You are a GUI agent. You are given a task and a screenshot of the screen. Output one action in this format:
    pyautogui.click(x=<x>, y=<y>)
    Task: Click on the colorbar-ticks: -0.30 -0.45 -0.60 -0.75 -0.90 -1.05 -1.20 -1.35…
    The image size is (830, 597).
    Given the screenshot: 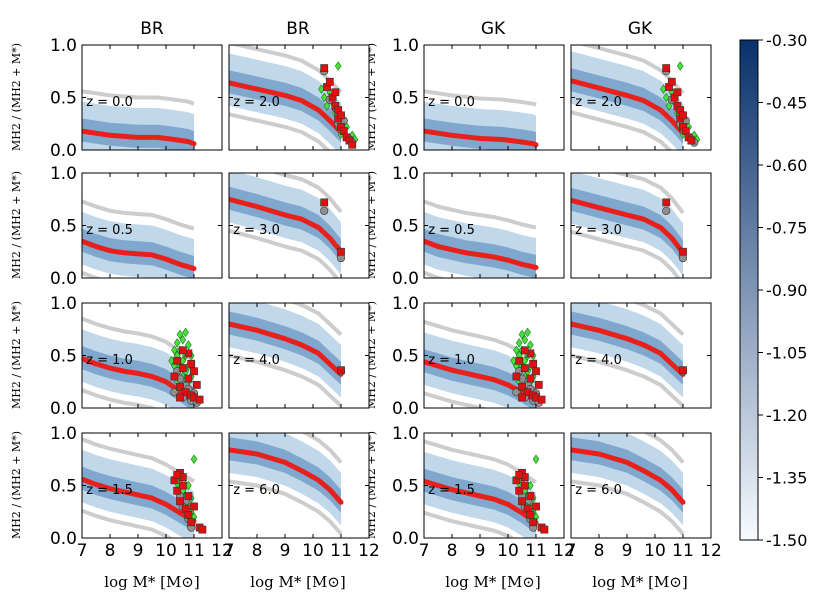 What is the action you would take?
    pyautogui.click(x=782, y=290)
    